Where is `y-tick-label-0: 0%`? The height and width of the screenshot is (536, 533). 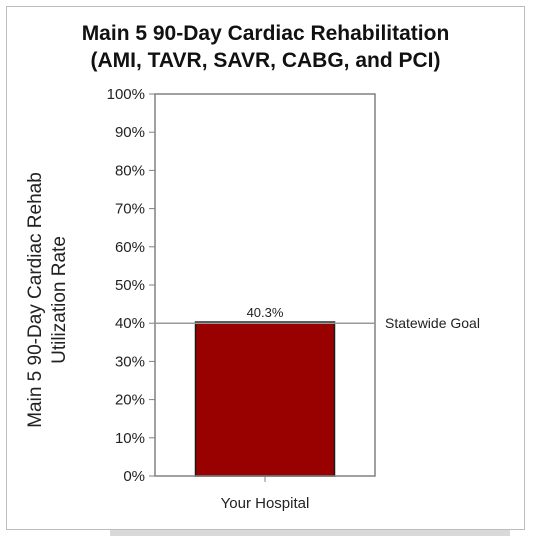
y-tick-label-0: 0% is located at coordinates (134, 476).